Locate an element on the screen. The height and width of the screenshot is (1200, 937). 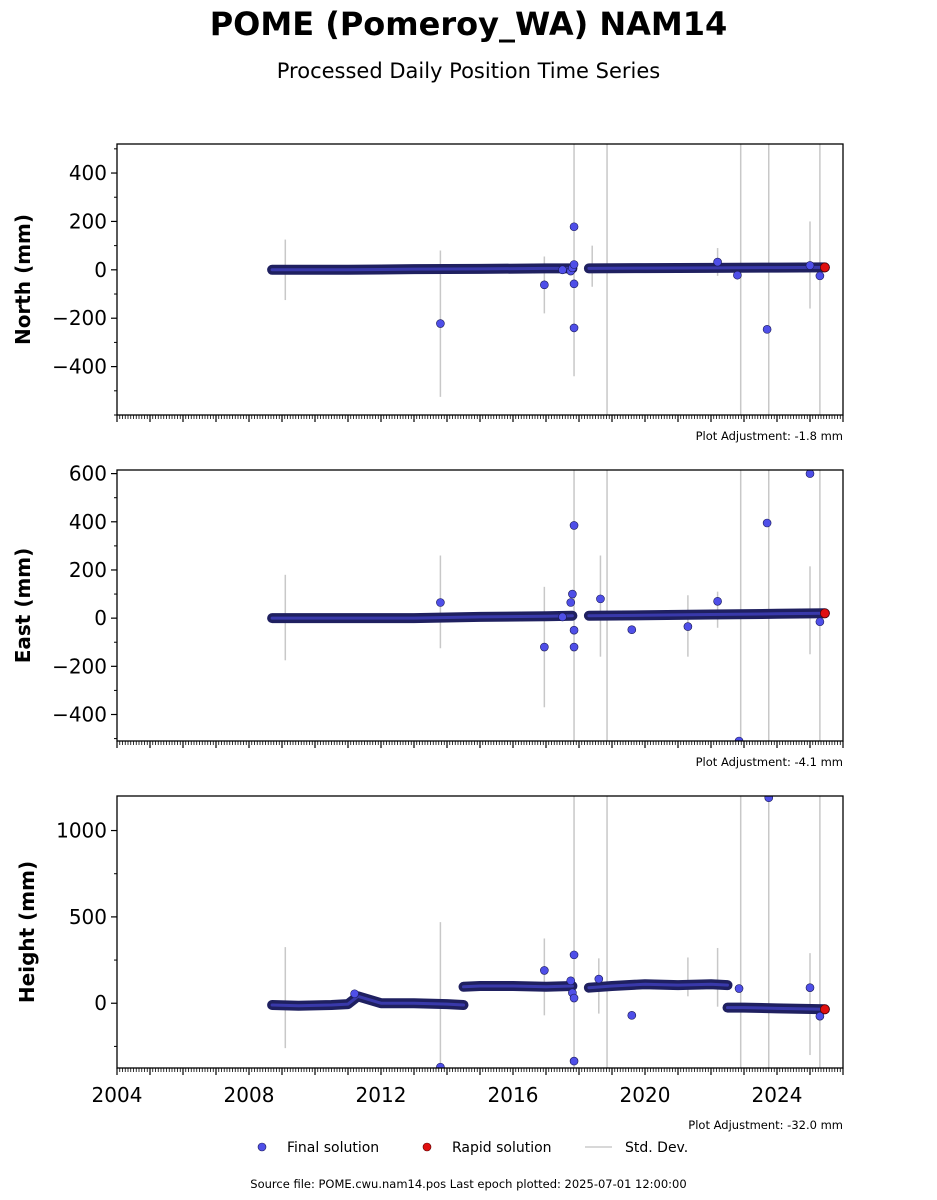
y-tick-label: 500 is located at coordinates (88, 917).